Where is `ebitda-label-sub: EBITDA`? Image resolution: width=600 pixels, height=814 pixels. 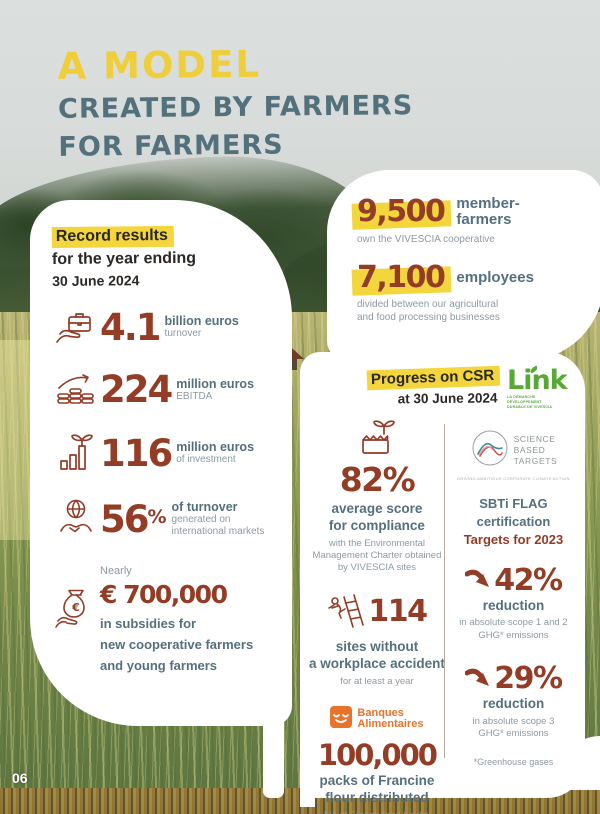 ebitda-label-sub: EBITDA is located at coordinates (194, 396).